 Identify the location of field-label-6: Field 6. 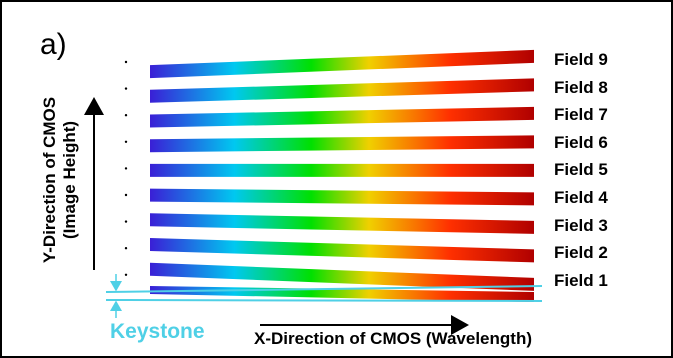
(581, 142).